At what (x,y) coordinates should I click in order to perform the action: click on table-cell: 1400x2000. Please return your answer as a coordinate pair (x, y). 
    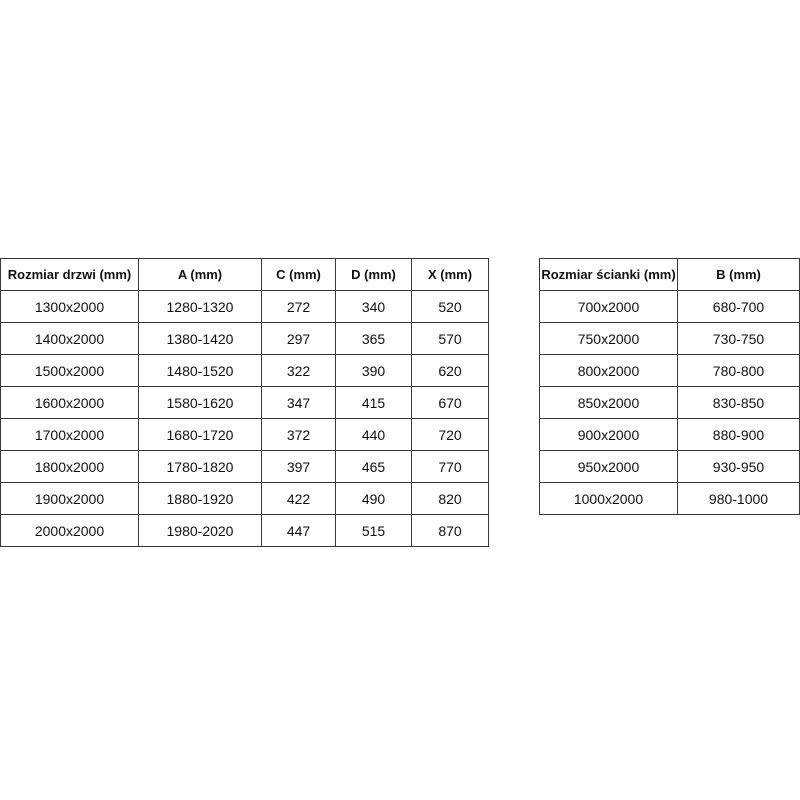
    Looking at the image, I should click on (69, 338).